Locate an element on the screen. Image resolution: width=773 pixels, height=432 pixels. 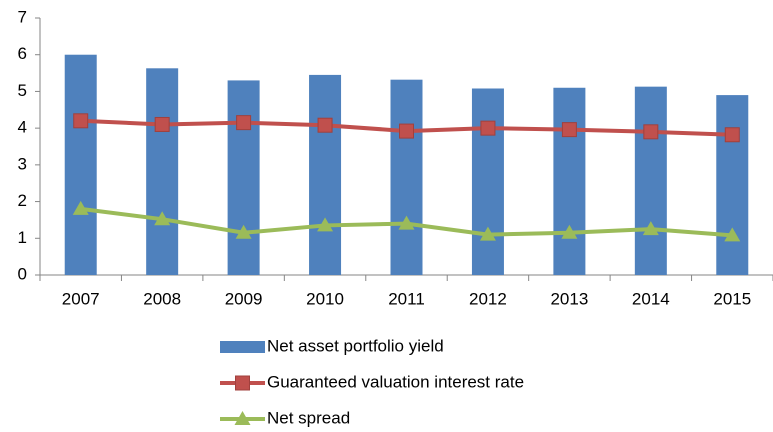
y-tick-label: 3 is located at coordinates (22, 163).